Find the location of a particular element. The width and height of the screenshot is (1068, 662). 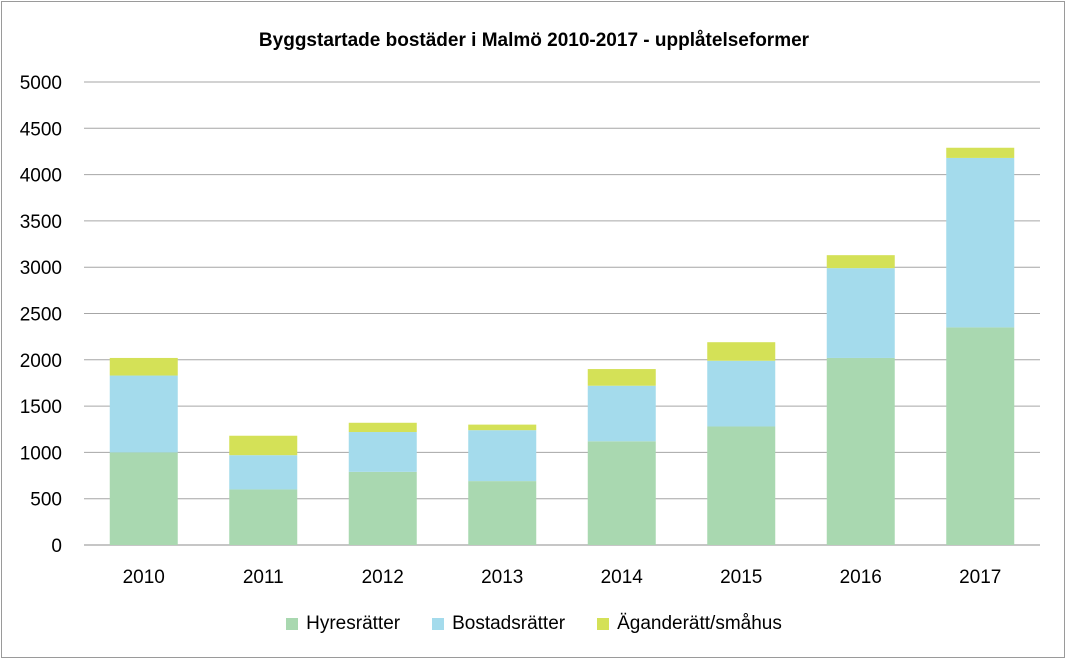

y-tick-label: 1000 is located at coordinates (41, 453).